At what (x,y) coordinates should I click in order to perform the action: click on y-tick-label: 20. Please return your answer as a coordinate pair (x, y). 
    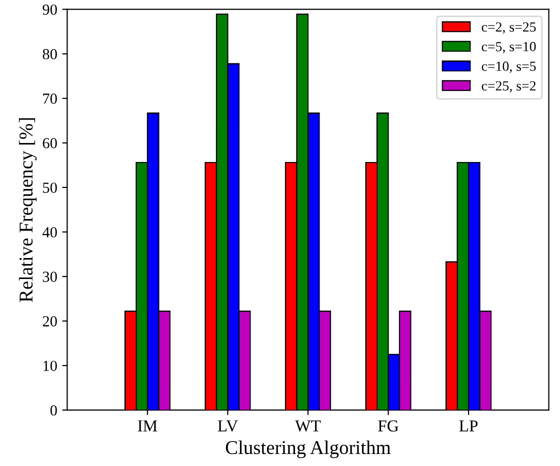
    Looking at the image, I should click on (49, 321).